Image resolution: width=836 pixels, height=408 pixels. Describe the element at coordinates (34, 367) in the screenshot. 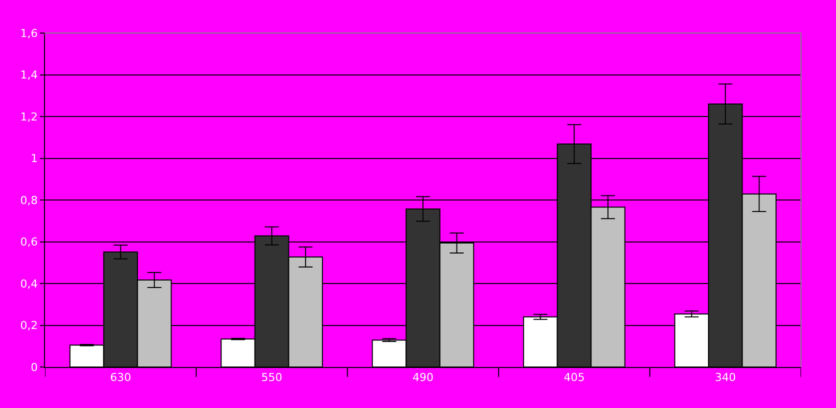

I see `y-tick-label: 0` at that location.